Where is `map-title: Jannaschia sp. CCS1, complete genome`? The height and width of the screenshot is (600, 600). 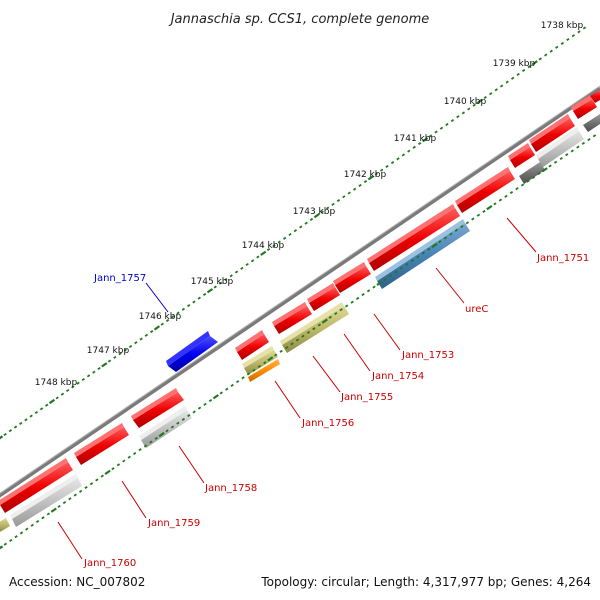
map-title: Jannaschia sp. CCS1, complete genome is located at coordinates (299, 19).